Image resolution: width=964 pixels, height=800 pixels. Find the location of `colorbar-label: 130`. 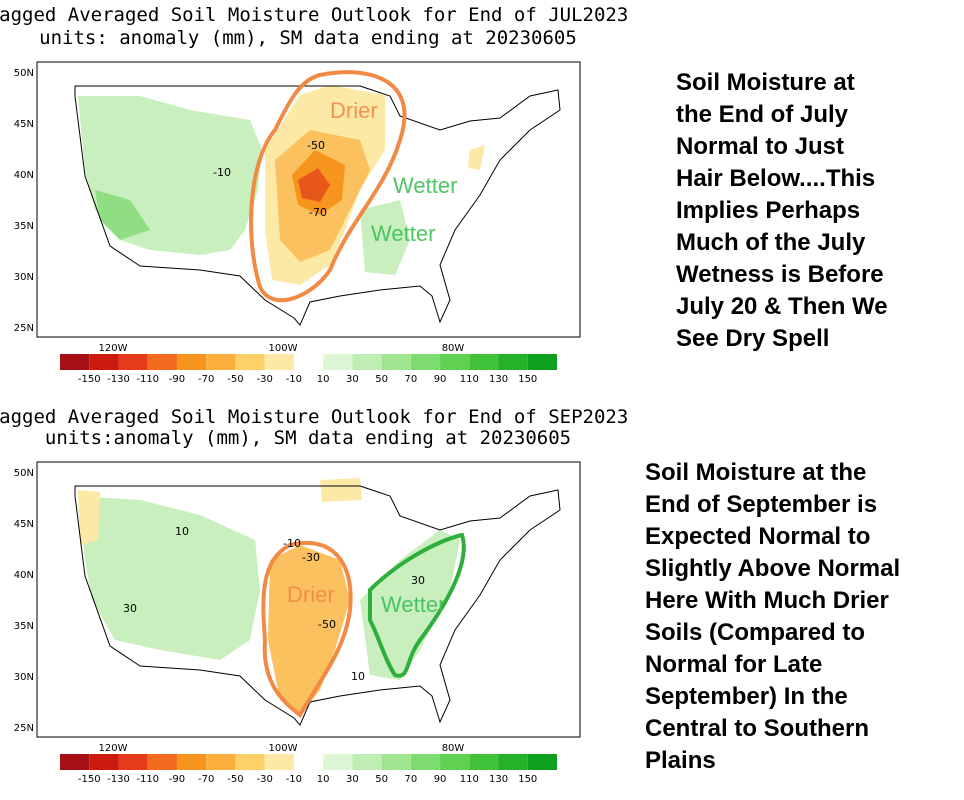

colorbar-label: 130 is located at coordinates (498, 379).